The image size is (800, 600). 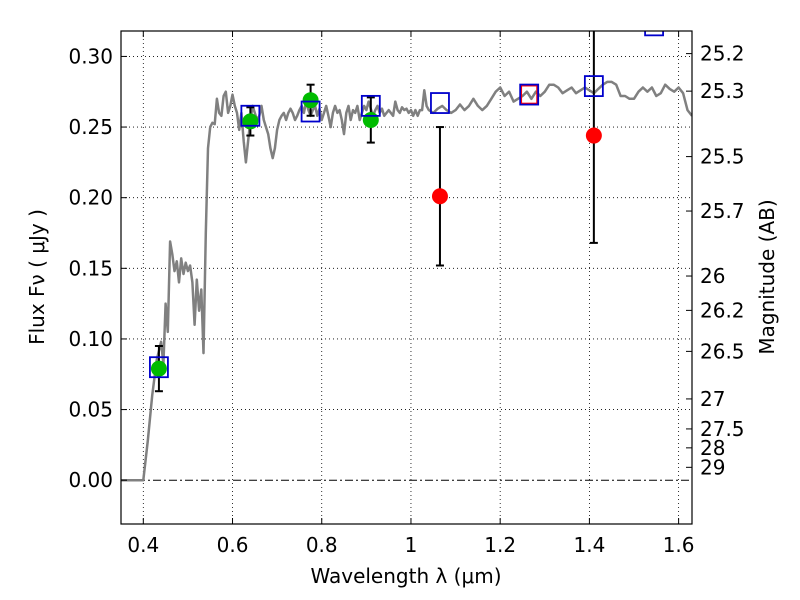 What do you see at coordinates (233, 545) in the screenshot?
I see `x-tick-label: 0.6` at bounding box center [233, 545].